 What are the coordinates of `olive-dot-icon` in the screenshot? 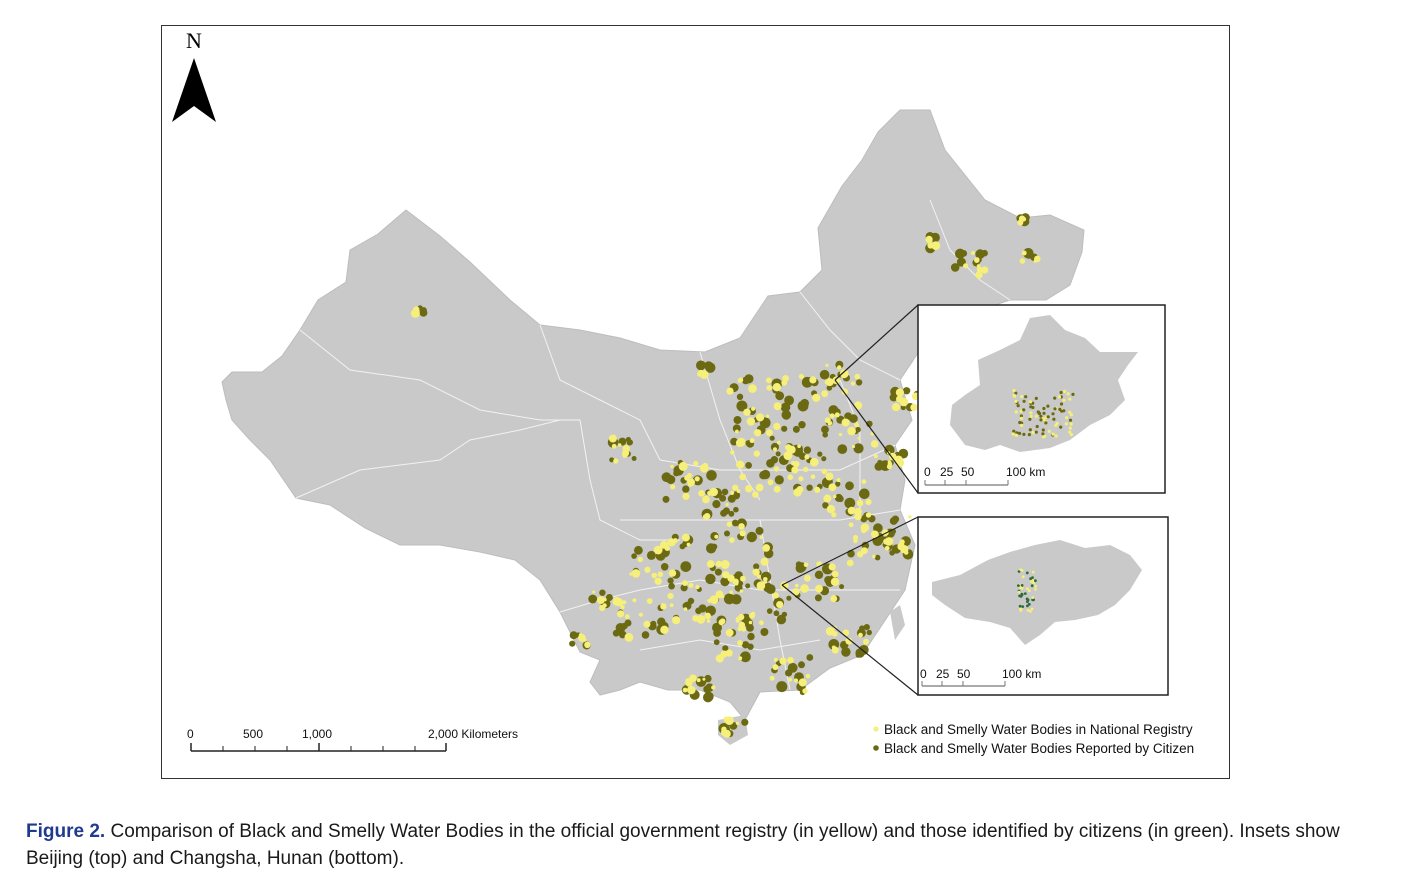 It's located at (876, 748).